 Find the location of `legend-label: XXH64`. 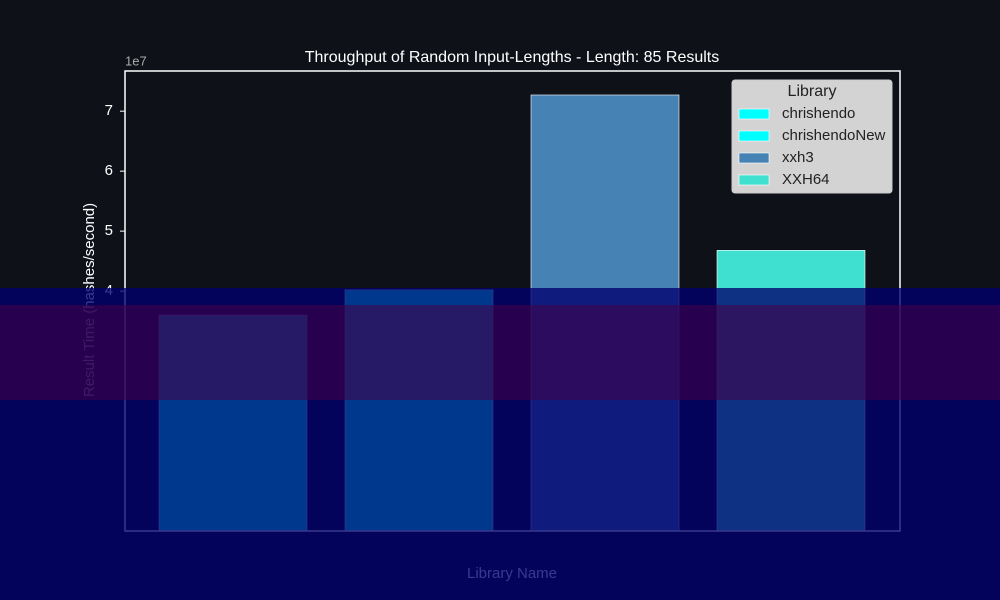

legend-label: XXH64 is located at coordinates (806, 179).